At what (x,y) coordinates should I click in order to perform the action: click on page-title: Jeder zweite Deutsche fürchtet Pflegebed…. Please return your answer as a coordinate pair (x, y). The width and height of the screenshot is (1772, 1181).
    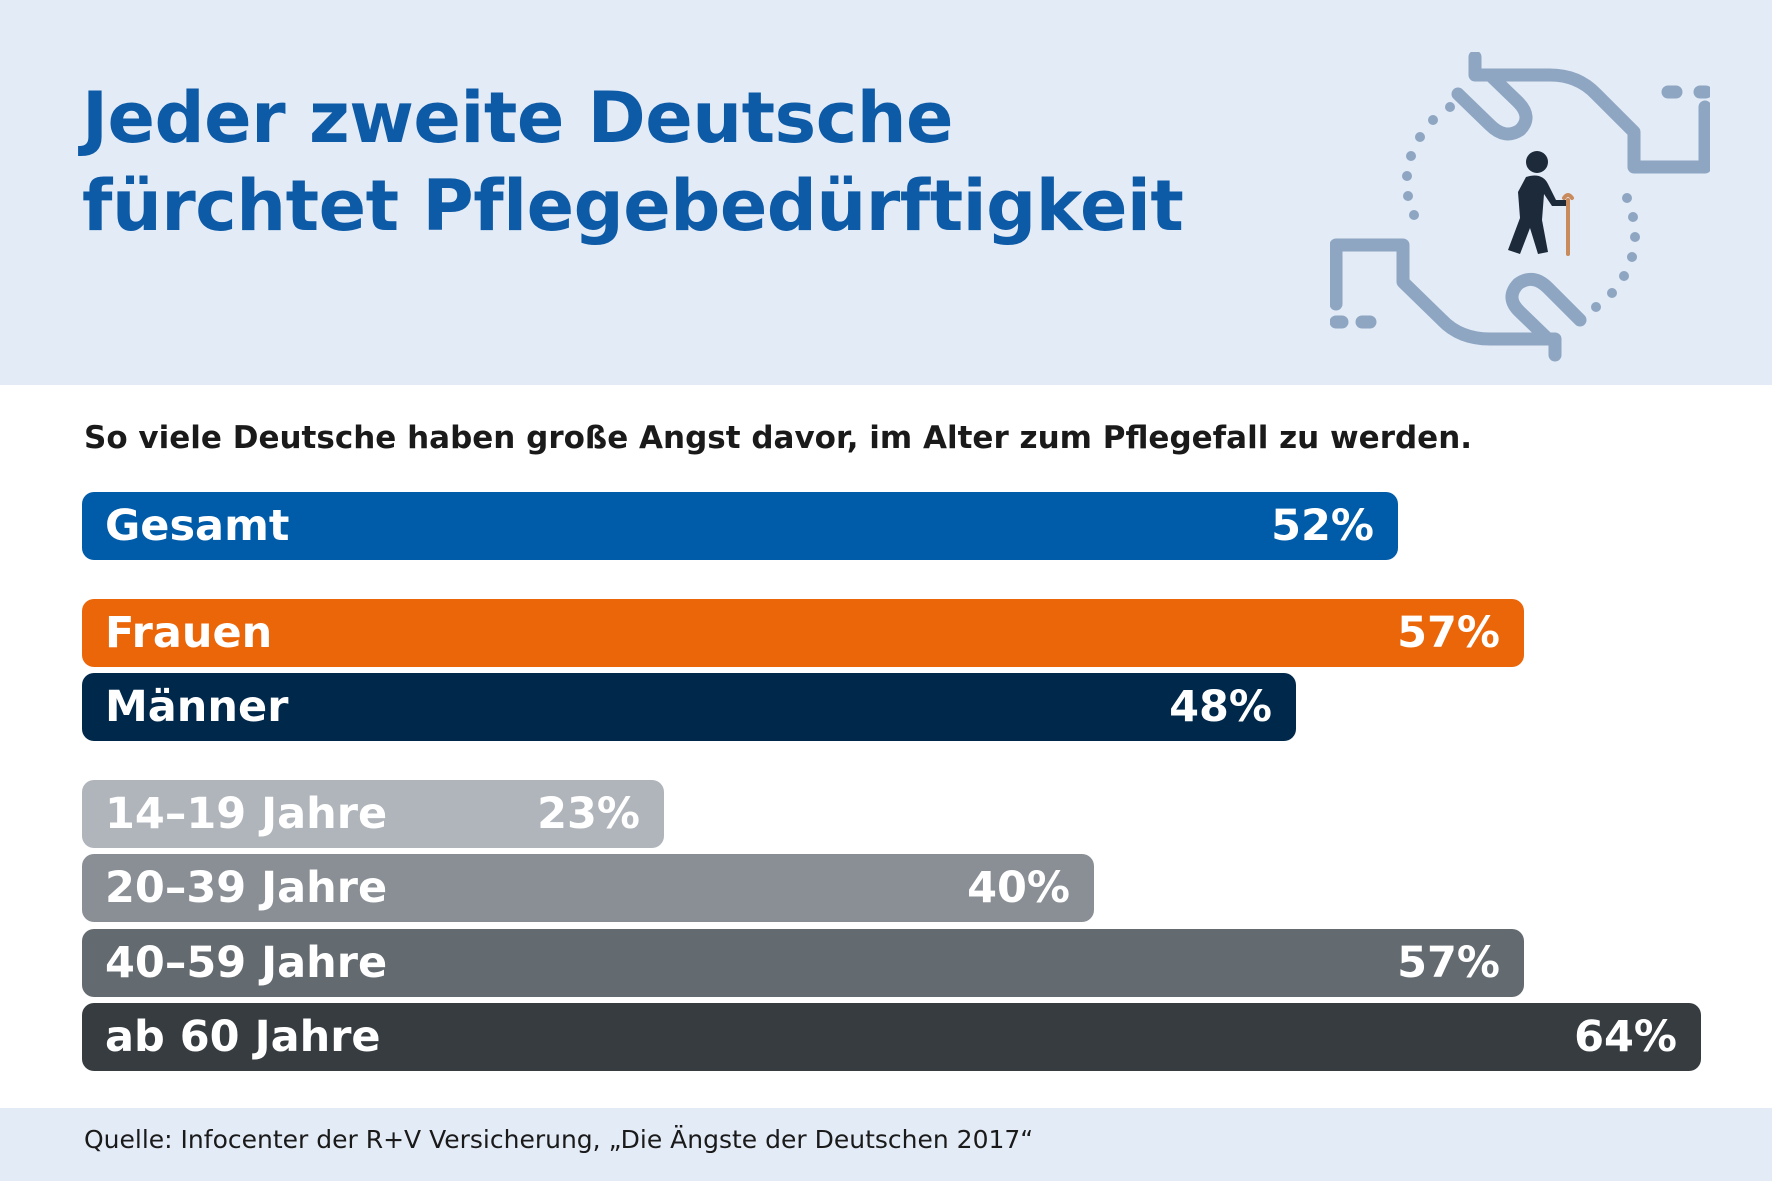
    Looking at the image, I should click on (672, 162).